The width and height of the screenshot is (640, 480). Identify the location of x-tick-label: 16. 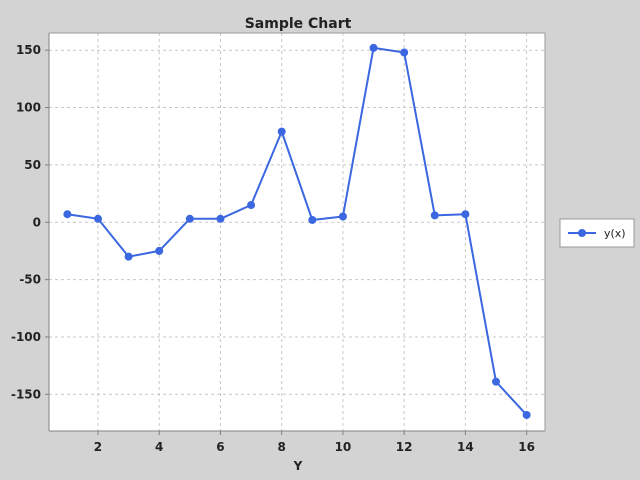
(526, 447).